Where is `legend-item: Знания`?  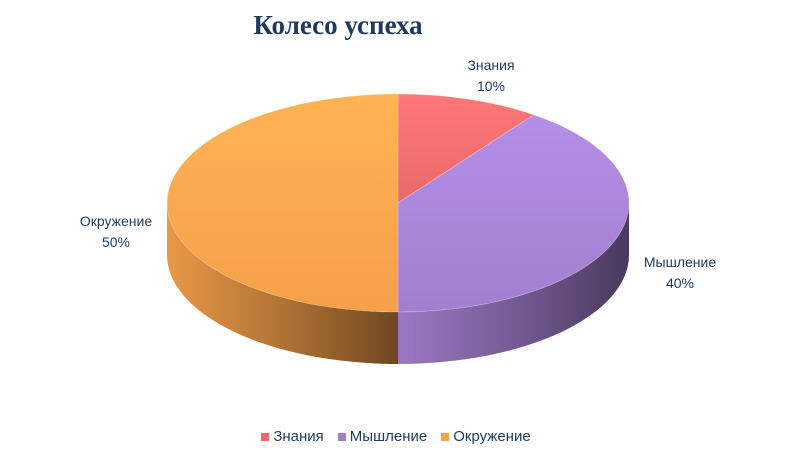 legend-item: Знания is located at coordinates (292, 436).